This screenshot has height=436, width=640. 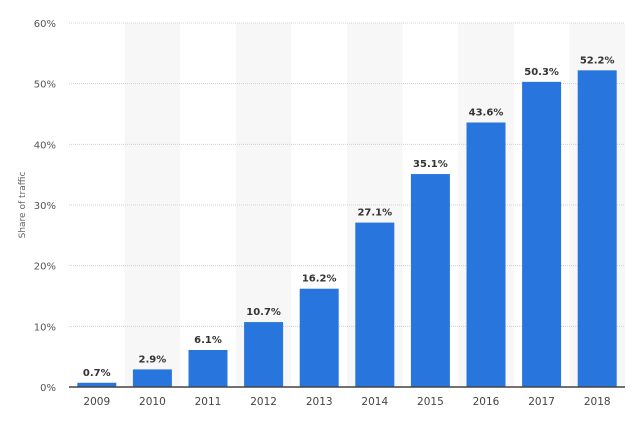 What do you see at coordinates (97, 373) in the screenshot?
I see `data-label: 0.7%` at bounding box center [97, 373].